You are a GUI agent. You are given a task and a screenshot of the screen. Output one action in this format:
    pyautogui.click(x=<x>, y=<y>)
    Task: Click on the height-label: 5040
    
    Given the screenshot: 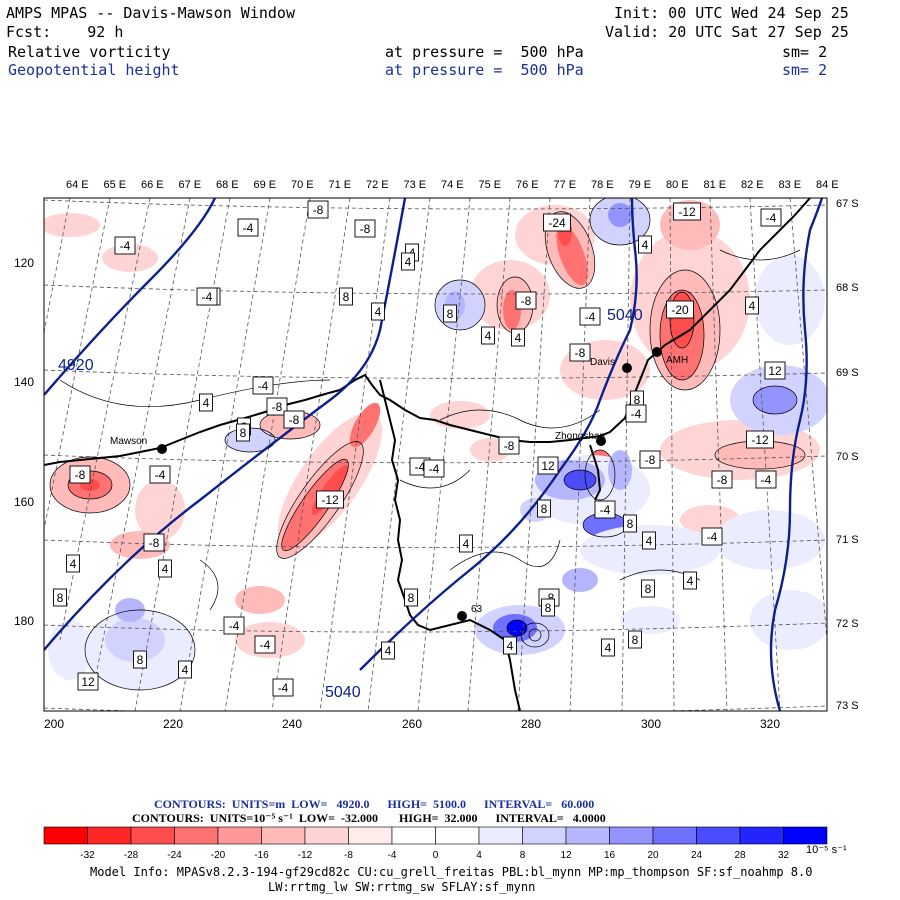 What is the action you would take?
    pyautogui.click(x=625, y=315)
    